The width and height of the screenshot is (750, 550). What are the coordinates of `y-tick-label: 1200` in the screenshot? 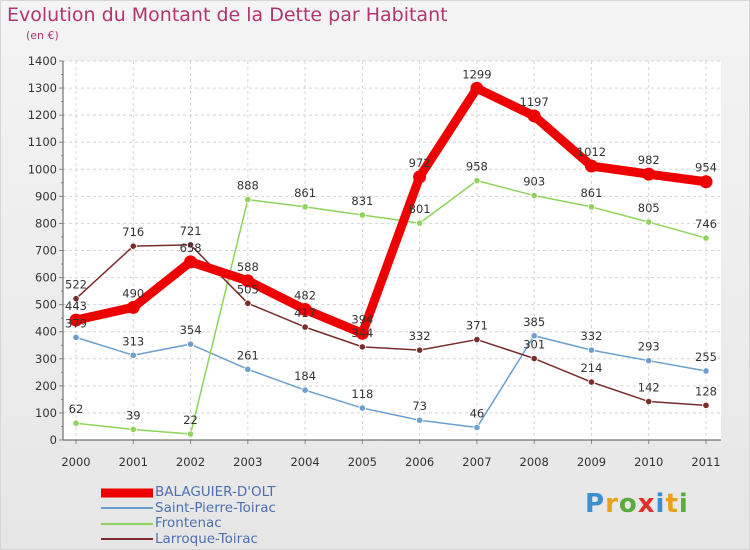 It's located at (42, 115).